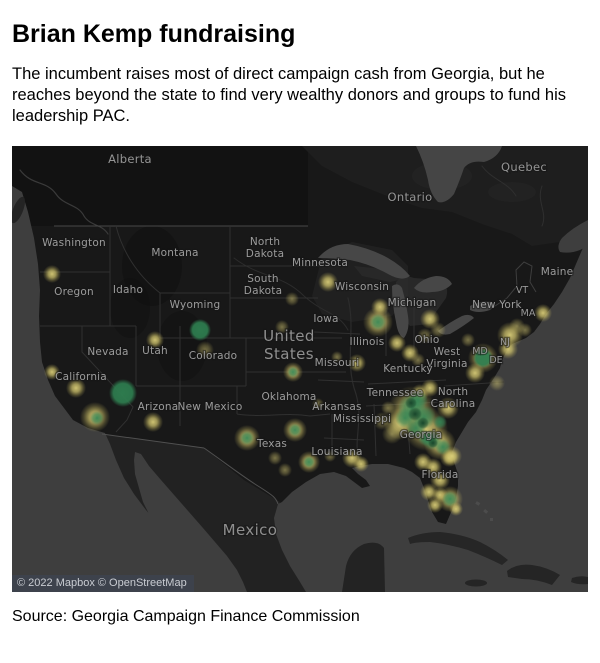 Image resolution: width=600 pixels, height=663 pixels. I want to click on lake-erie, so click(456, 324).